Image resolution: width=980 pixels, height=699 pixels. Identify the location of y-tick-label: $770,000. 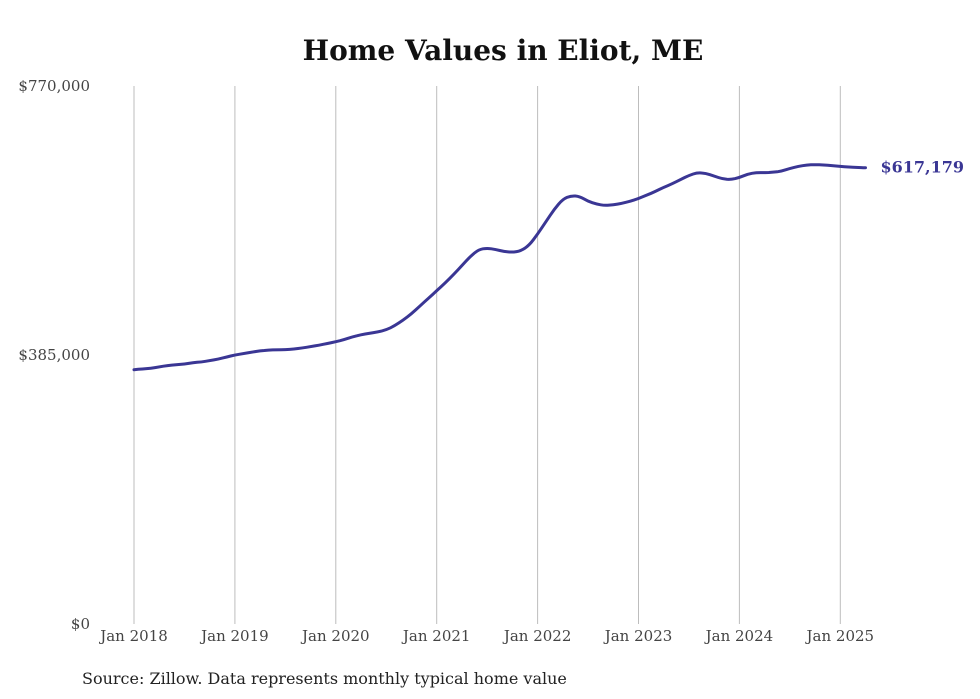
(54, 86).